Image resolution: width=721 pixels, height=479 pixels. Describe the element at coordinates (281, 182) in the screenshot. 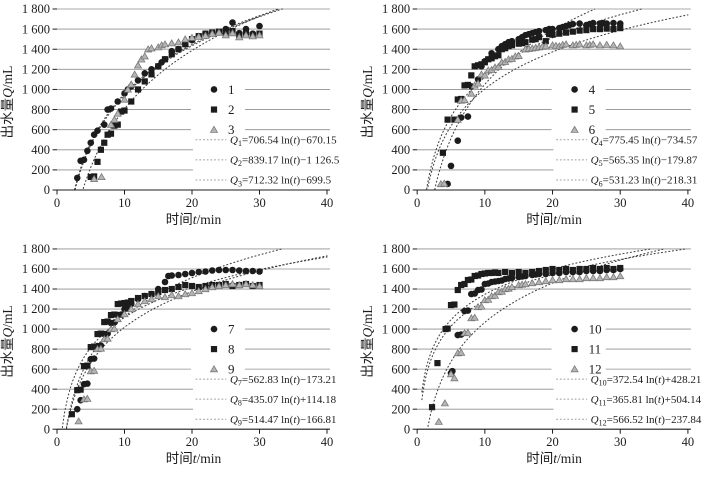

I see `legend-equation-Q3: Q3=712.32 ln(t)−699.5` at that location.